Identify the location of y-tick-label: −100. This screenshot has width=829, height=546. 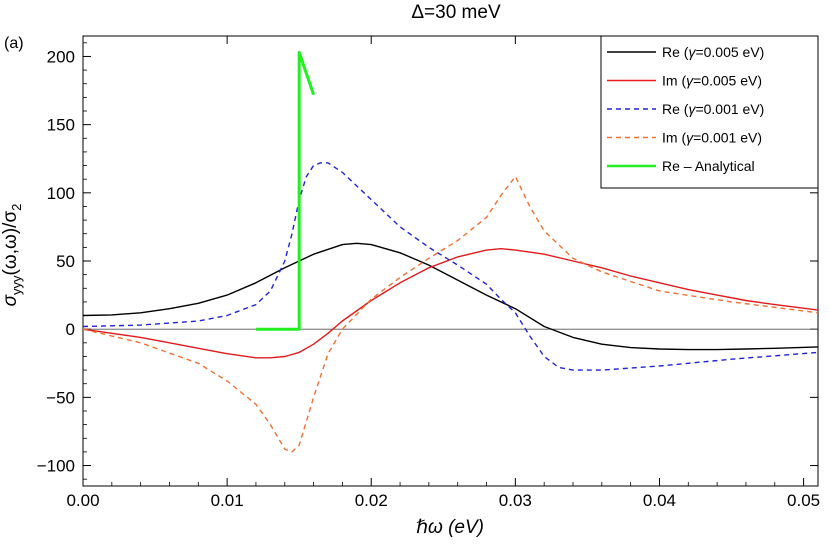
(56, 466).